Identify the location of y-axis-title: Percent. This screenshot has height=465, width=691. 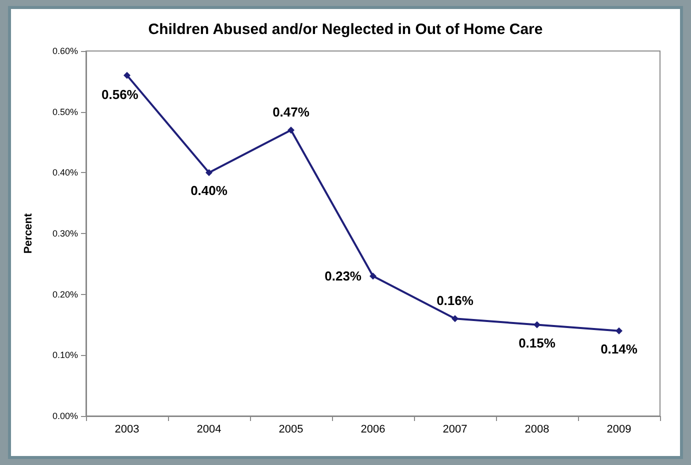
(28, 233).